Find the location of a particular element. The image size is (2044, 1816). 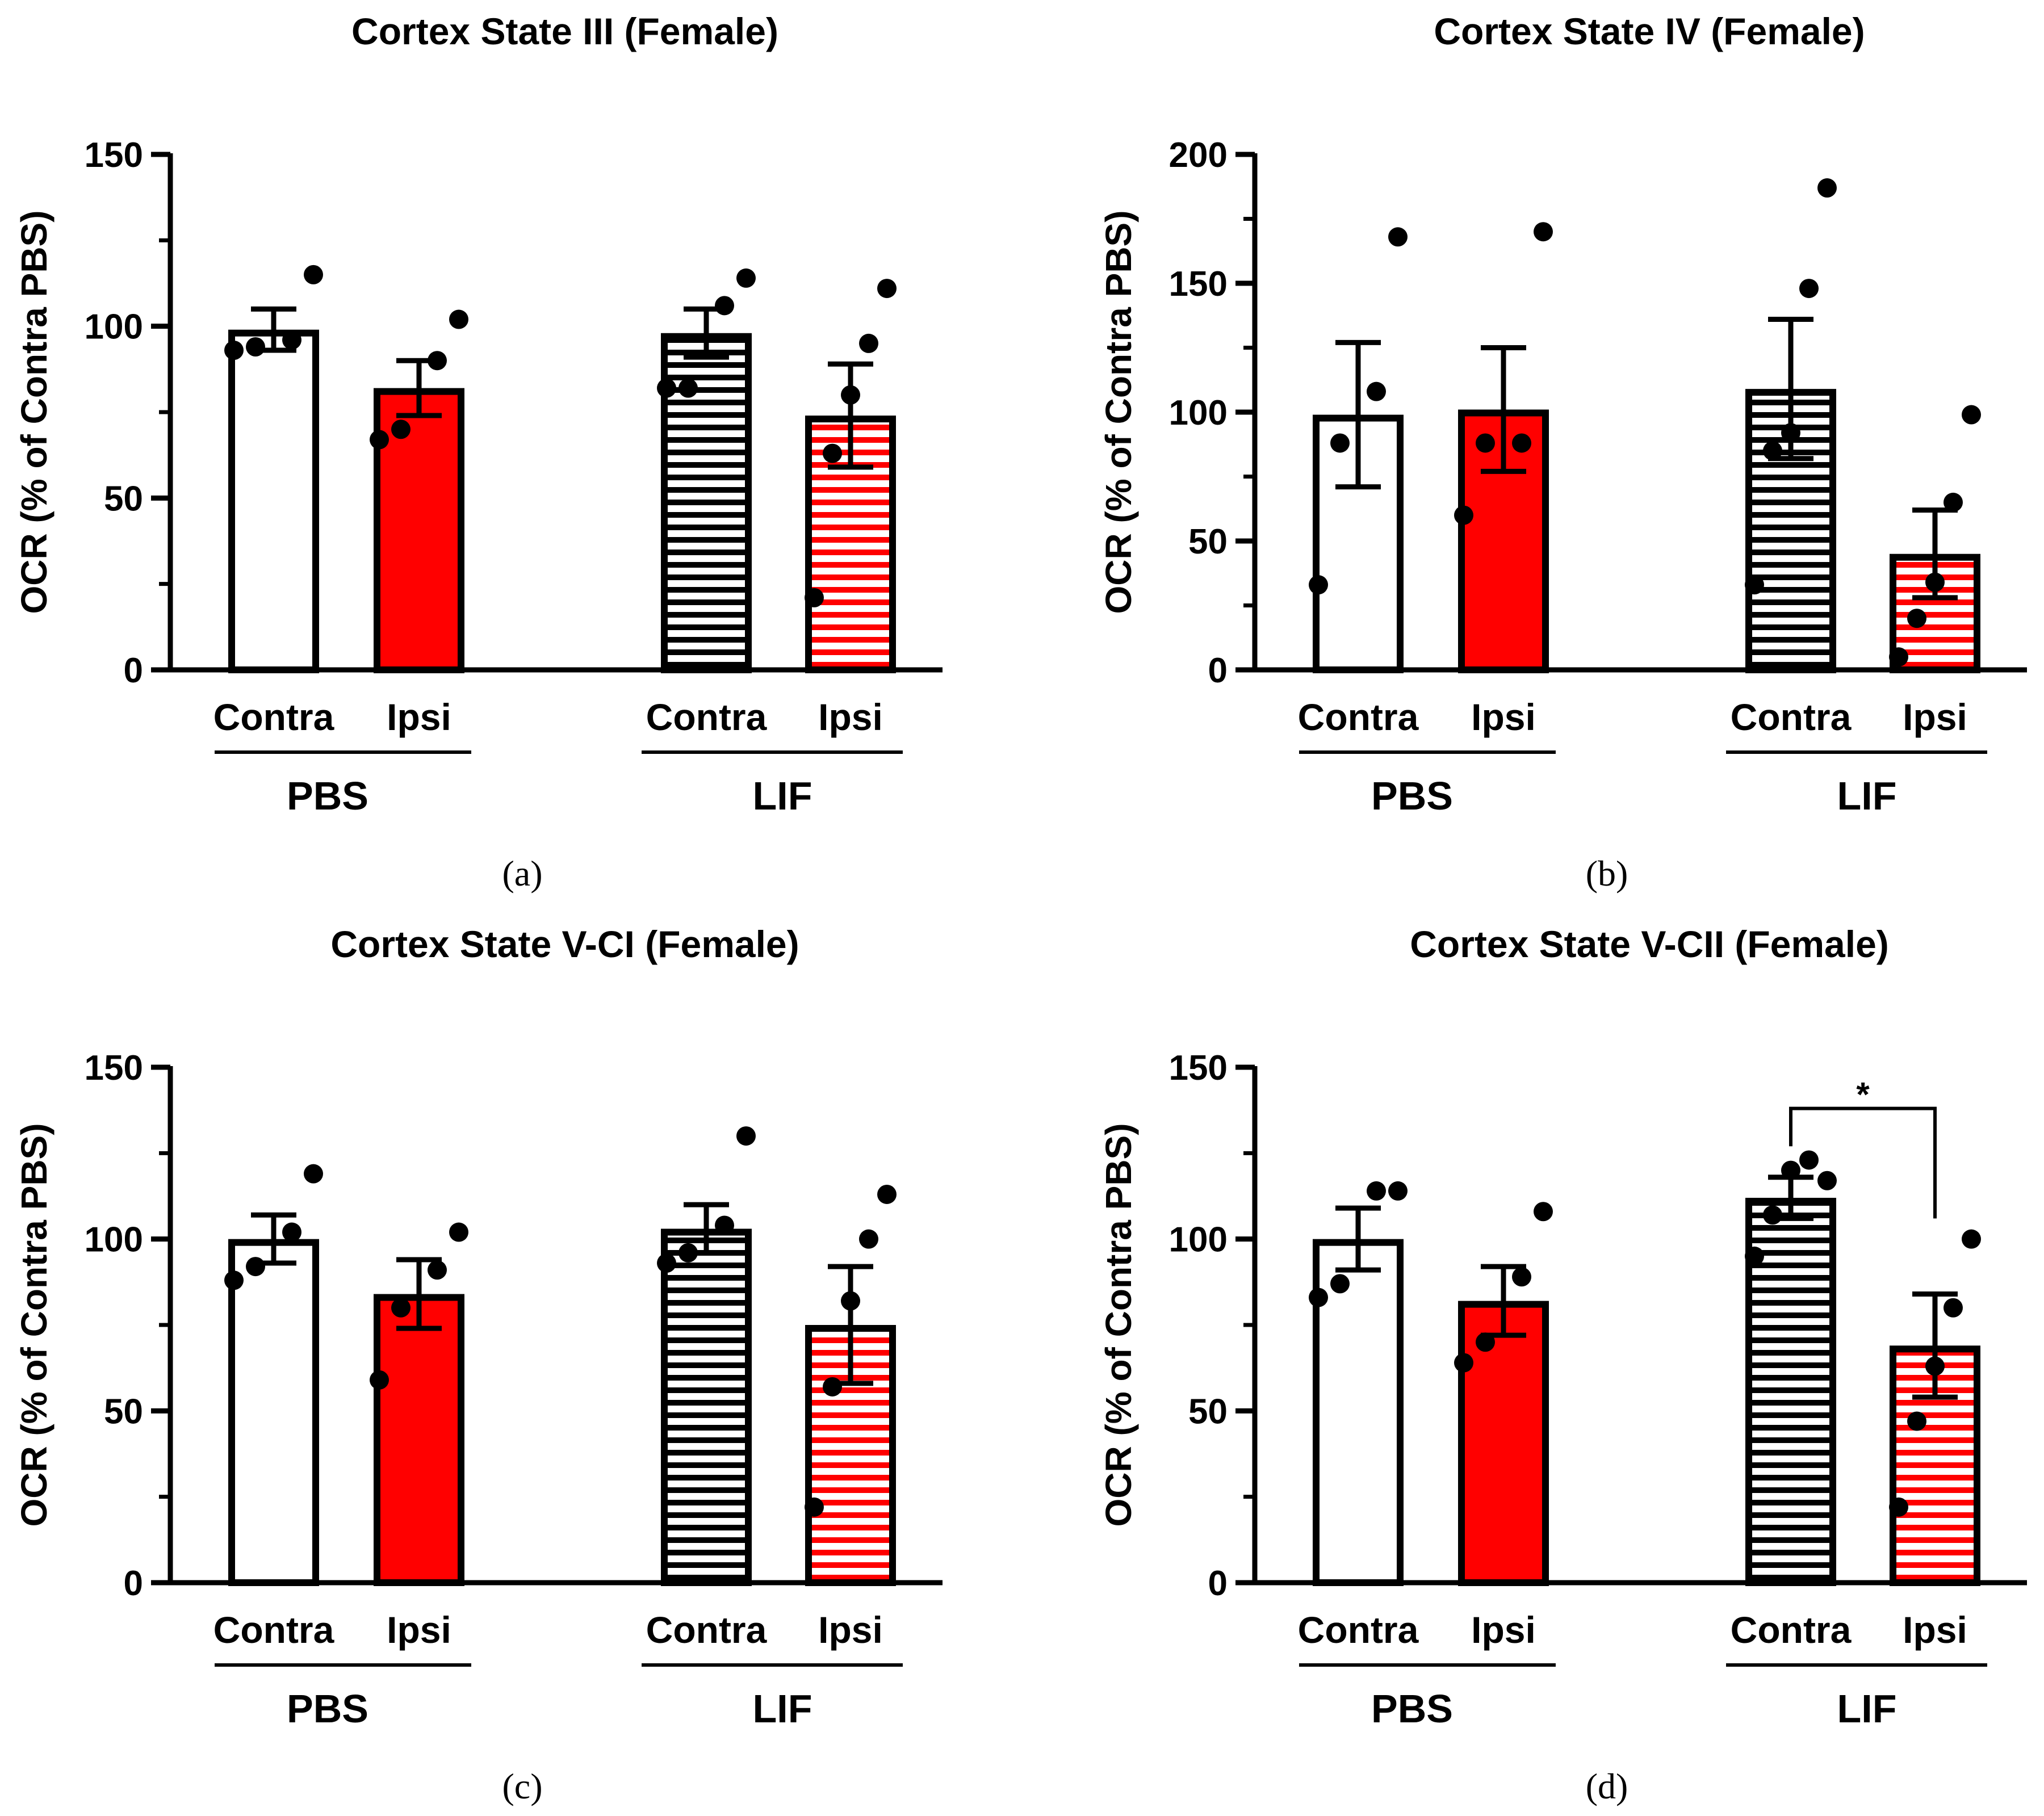

chart-title: Cortex State III (Female) is located at coordinates (564, 31).